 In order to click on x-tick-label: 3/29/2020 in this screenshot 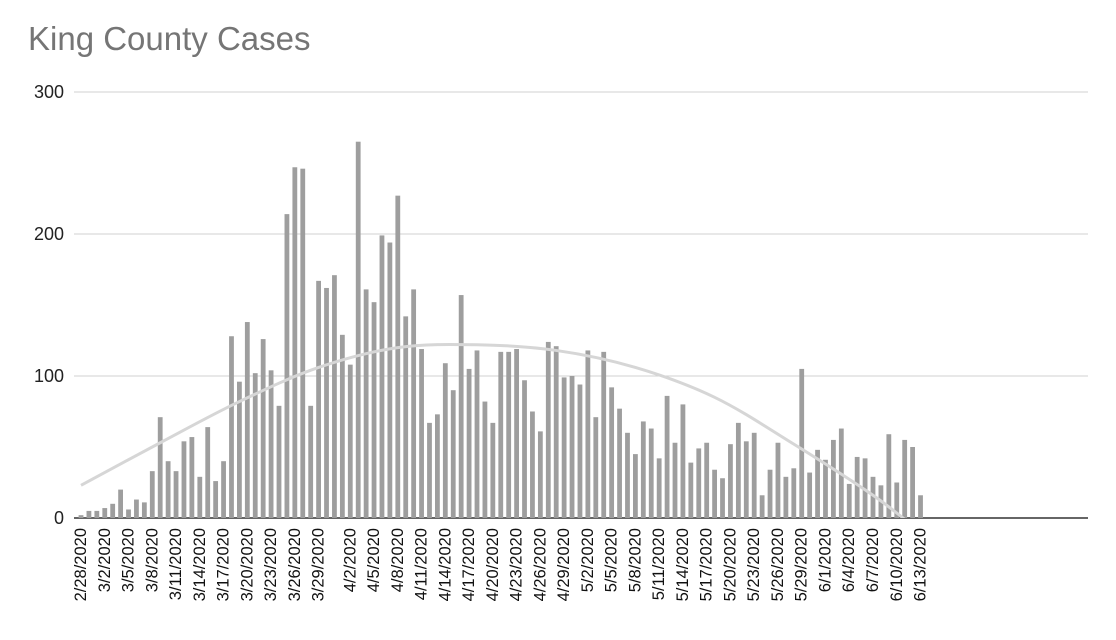, I will do `click(319, 564)`.